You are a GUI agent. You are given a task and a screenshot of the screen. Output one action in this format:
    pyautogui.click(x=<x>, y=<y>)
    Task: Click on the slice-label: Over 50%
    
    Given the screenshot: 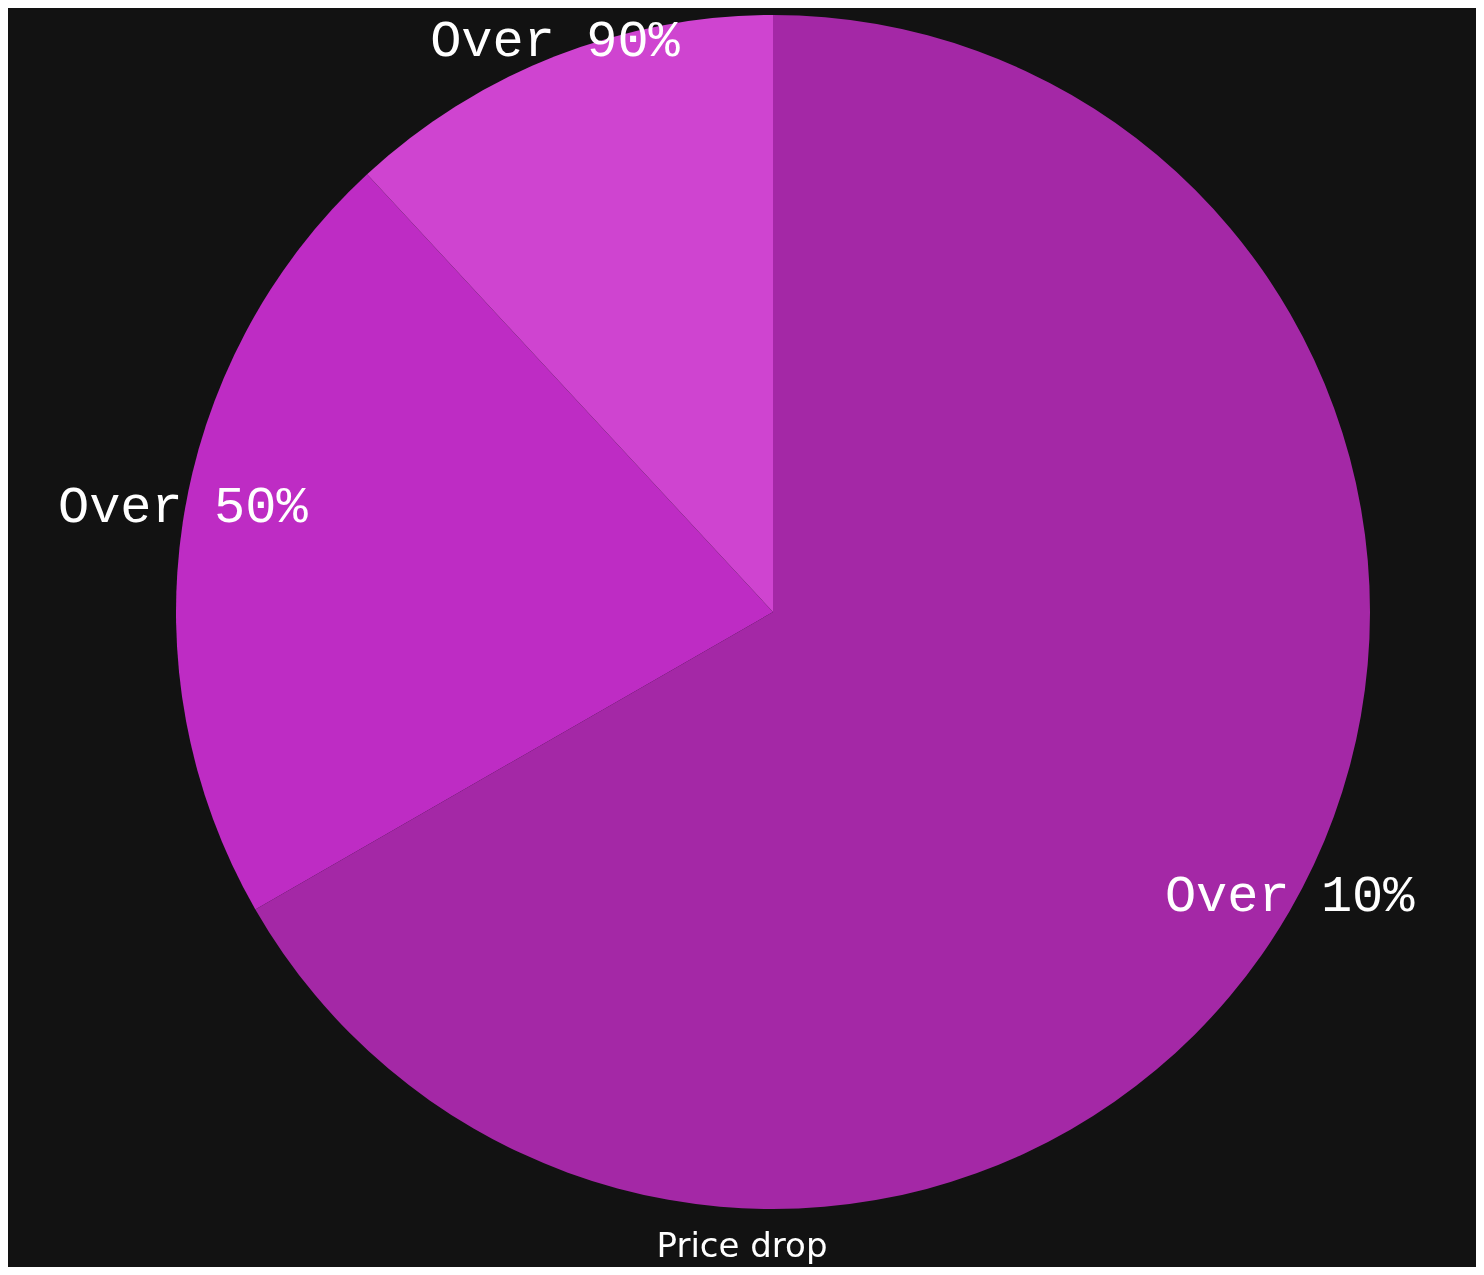 What is the action you would take?
    pyautogui.click(x=183, y=508)
    